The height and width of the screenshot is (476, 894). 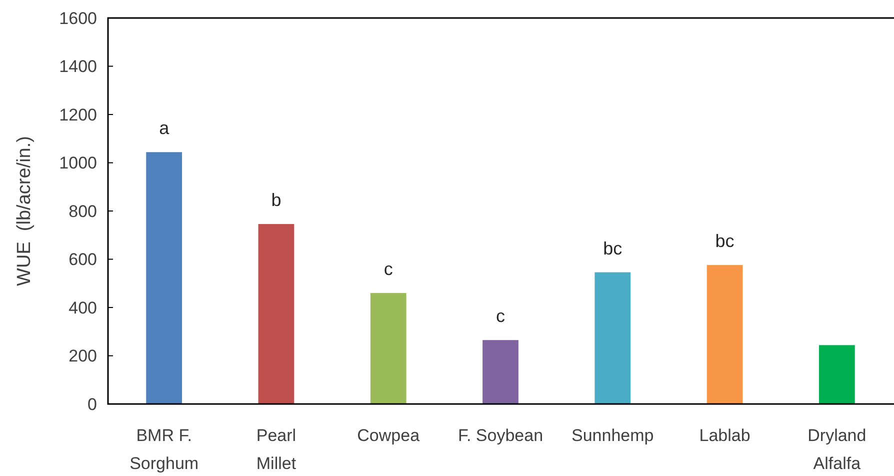 What do you see at coordinates (276, 200) in the screenshot?
I see `annotation: b` at bounding box center [276, 200].